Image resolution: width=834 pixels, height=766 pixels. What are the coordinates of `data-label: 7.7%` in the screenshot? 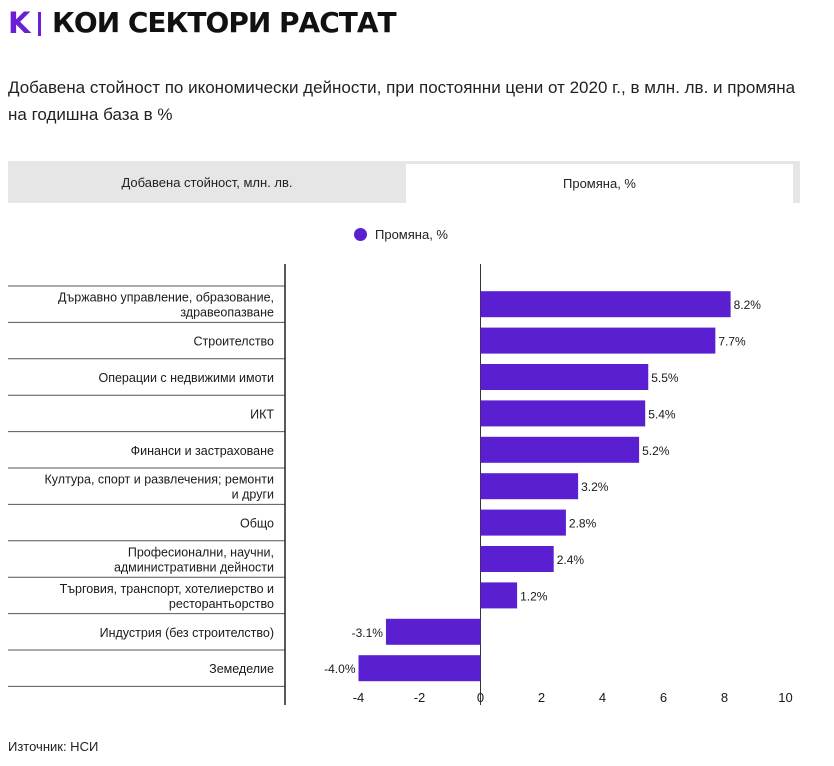 It's located at (732, 342).